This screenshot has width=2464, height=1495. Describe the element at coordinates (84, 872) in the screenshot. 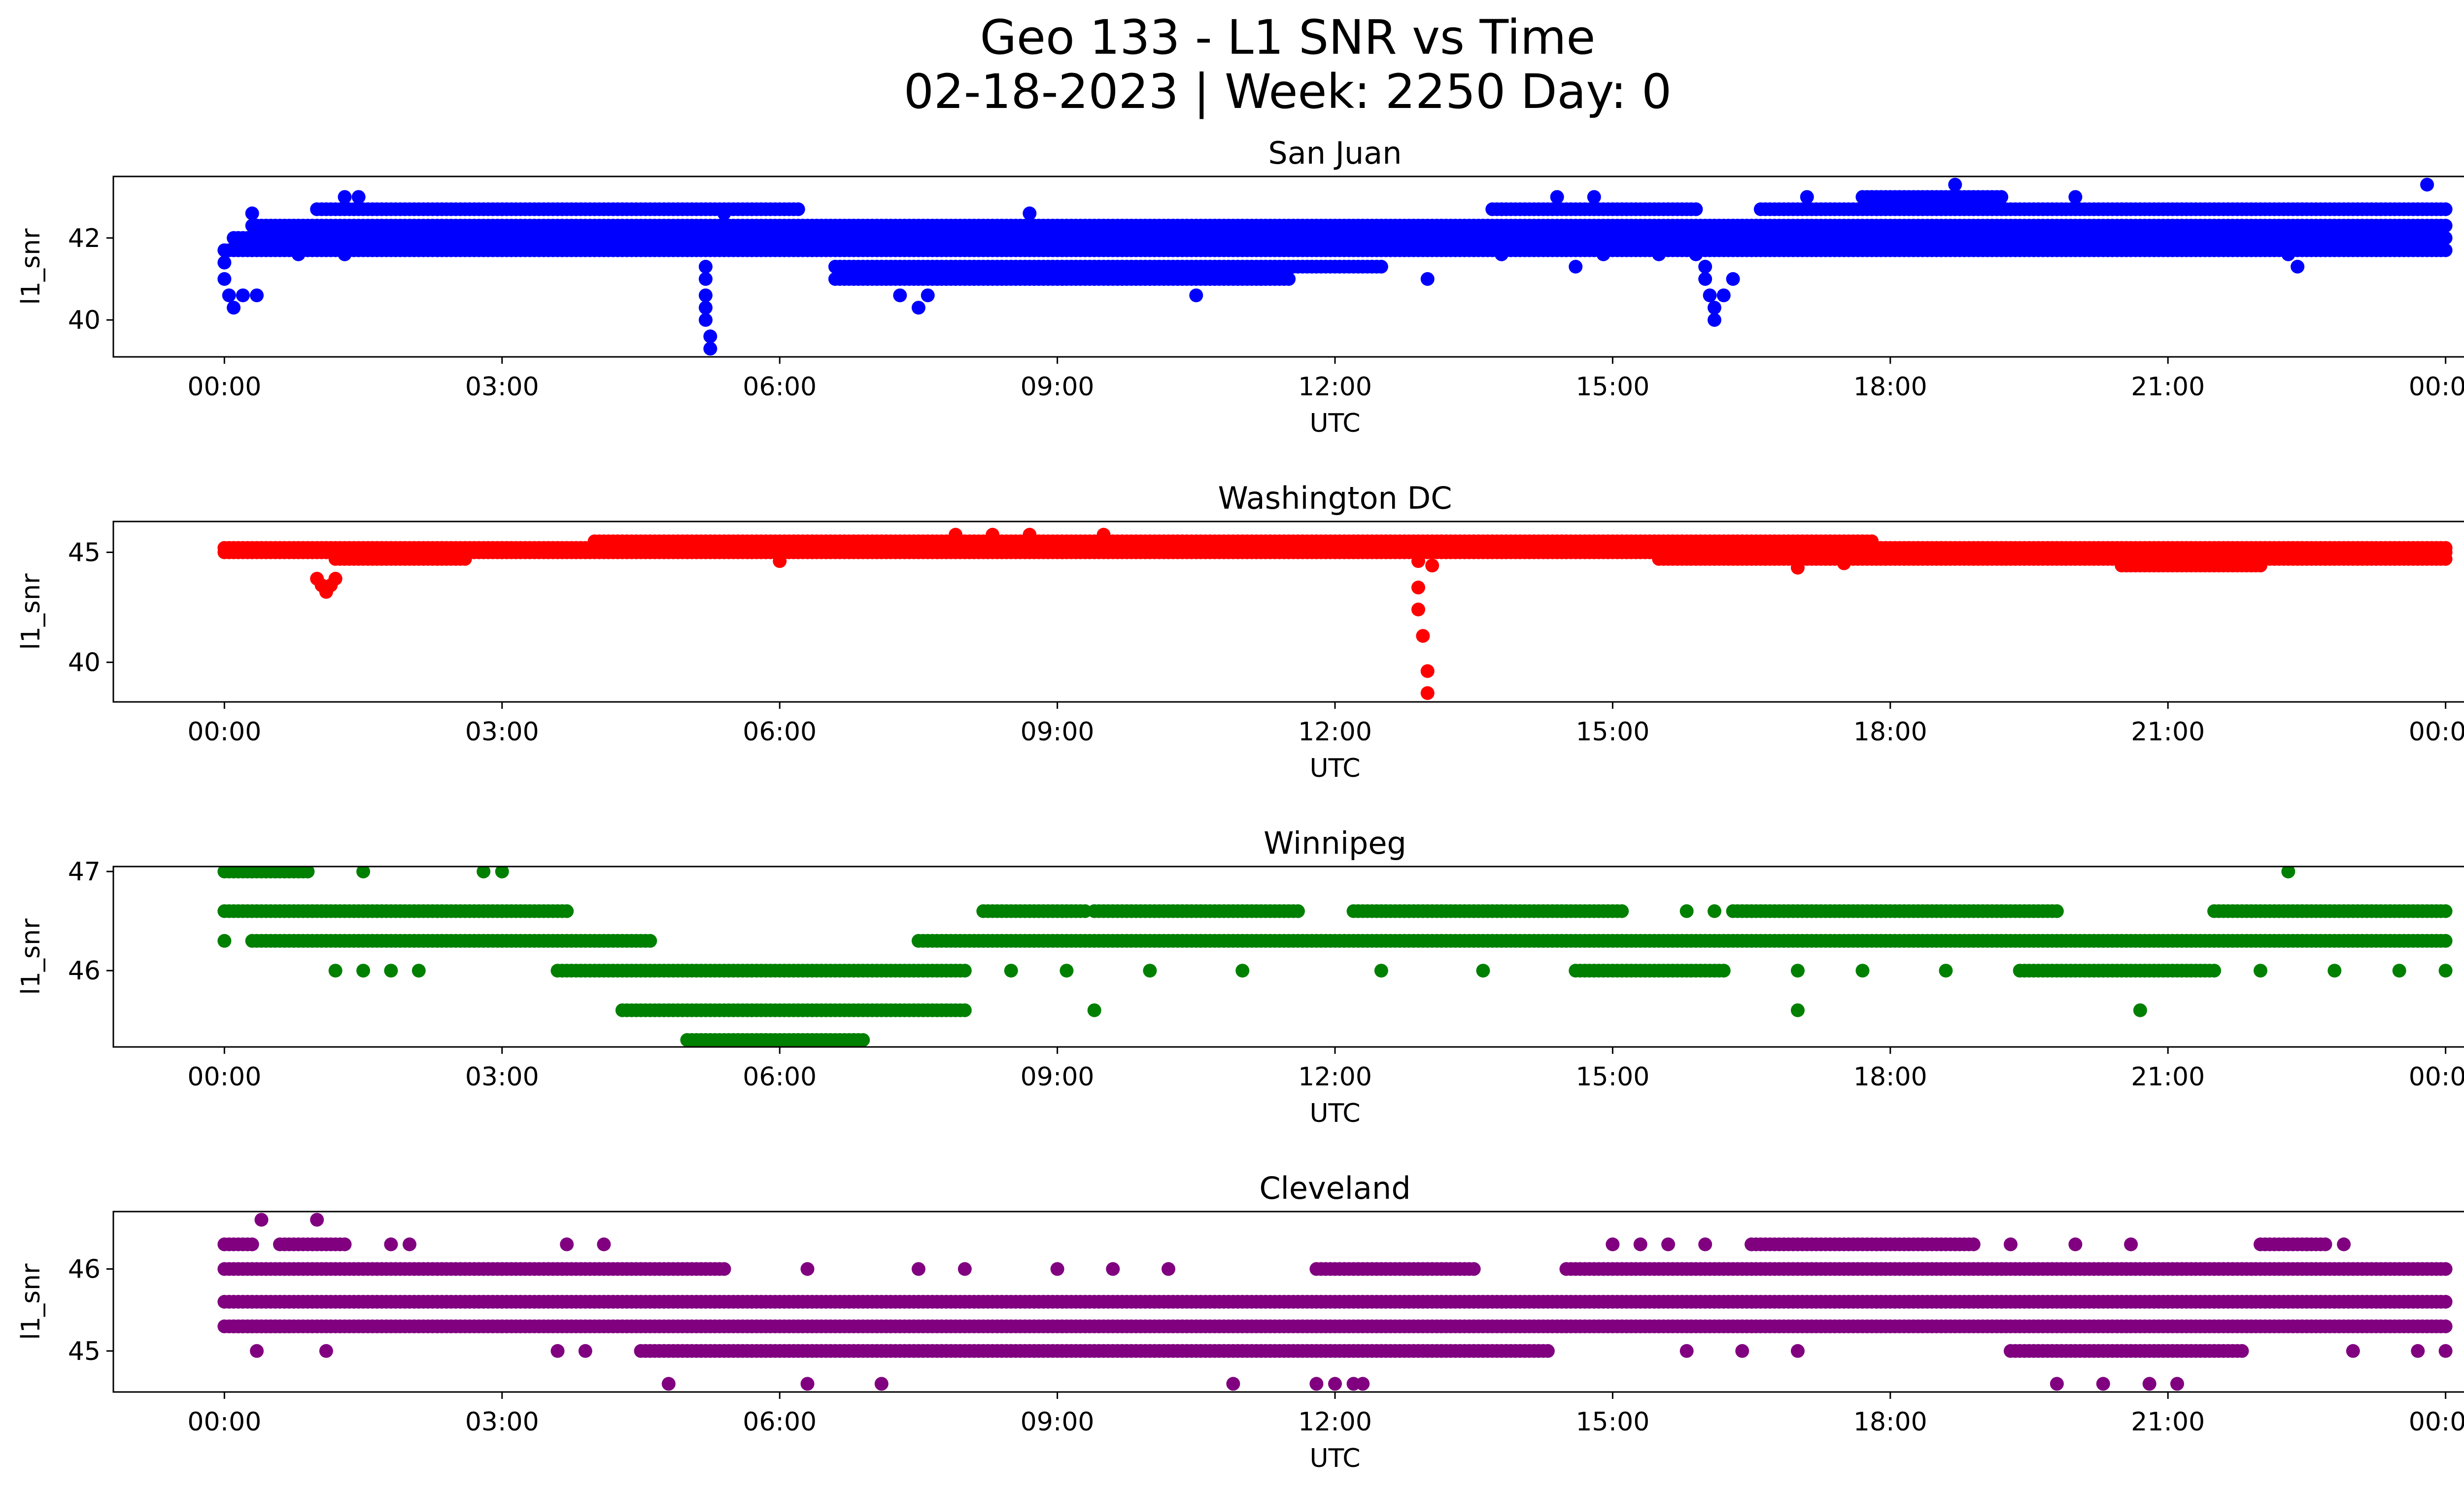

I see `y-tick-label: 47` at that location.